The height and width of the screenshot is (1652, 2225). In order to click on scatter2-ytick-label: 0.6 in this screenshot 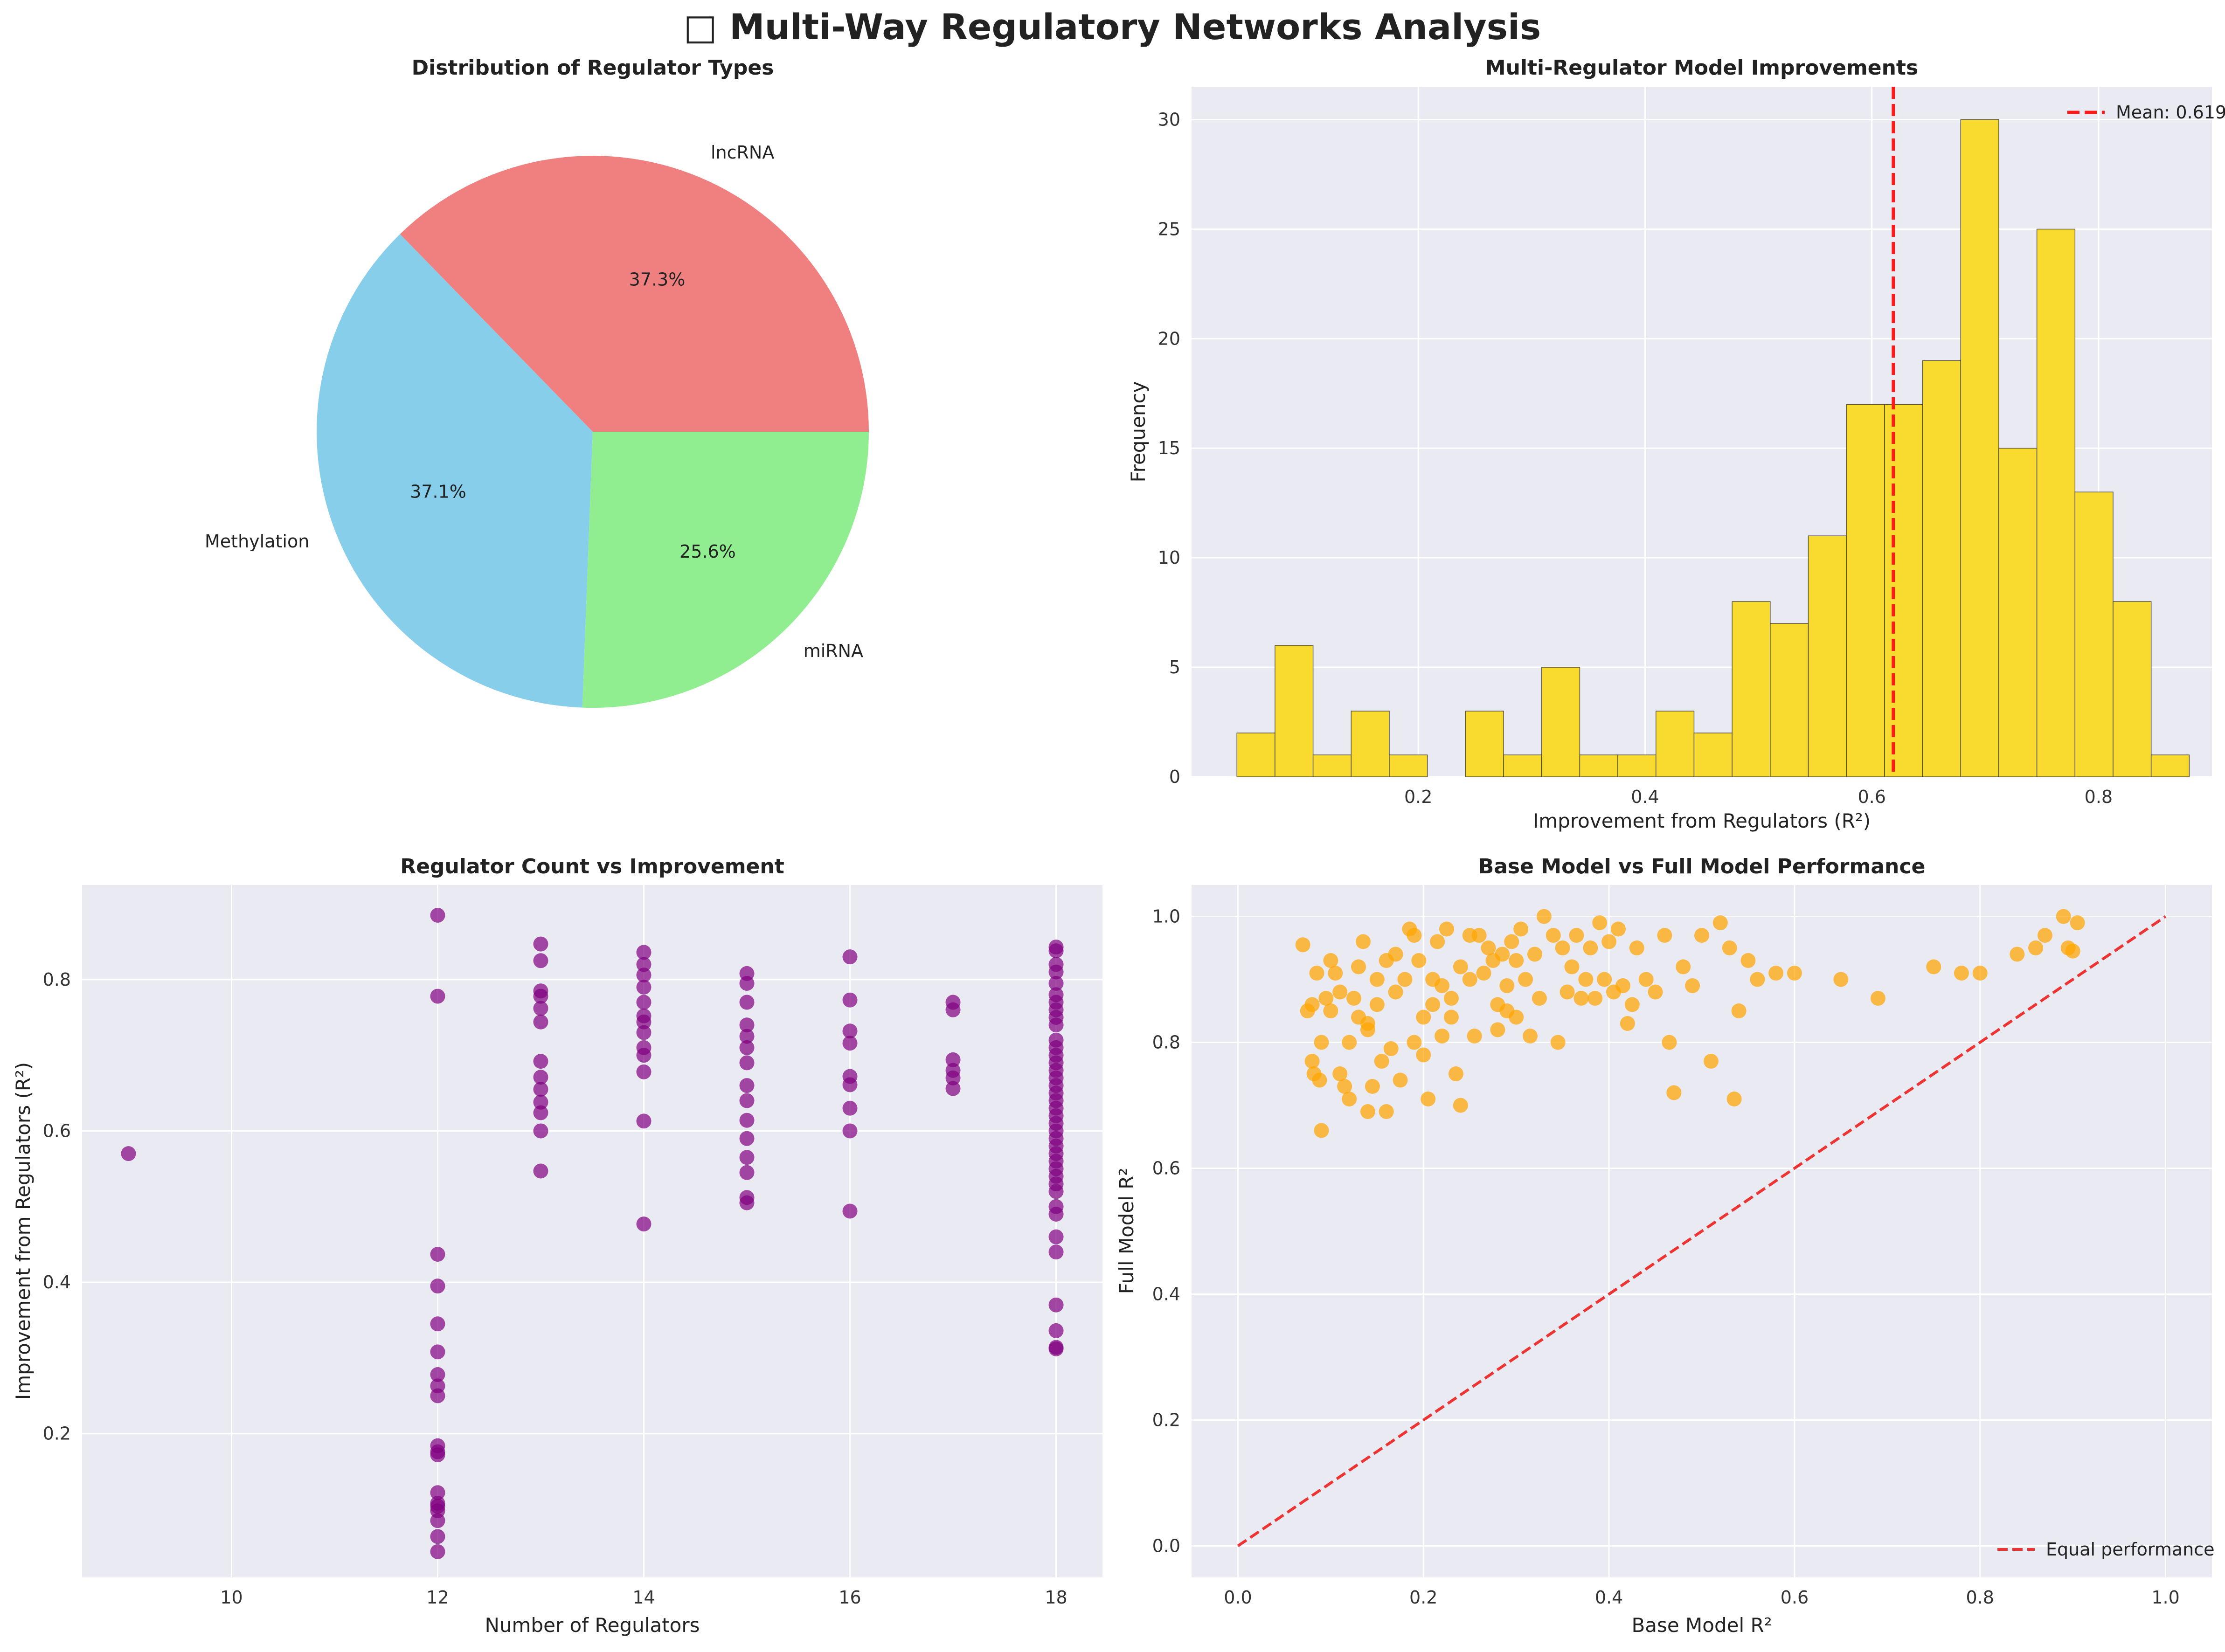, I will do `click(1166, 1168)`.